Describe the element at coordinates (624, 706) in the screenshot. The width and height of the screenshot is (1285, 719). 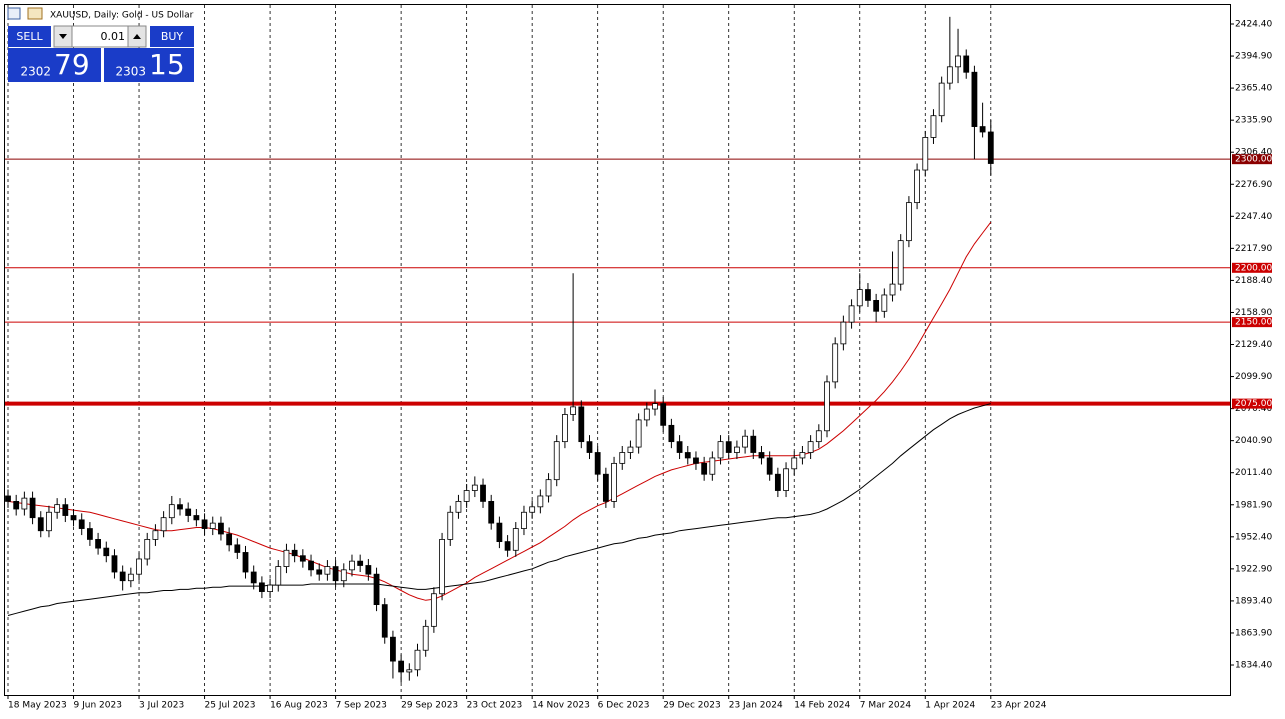
I see `x-tick-label: 6 Dec 2023` at that location.